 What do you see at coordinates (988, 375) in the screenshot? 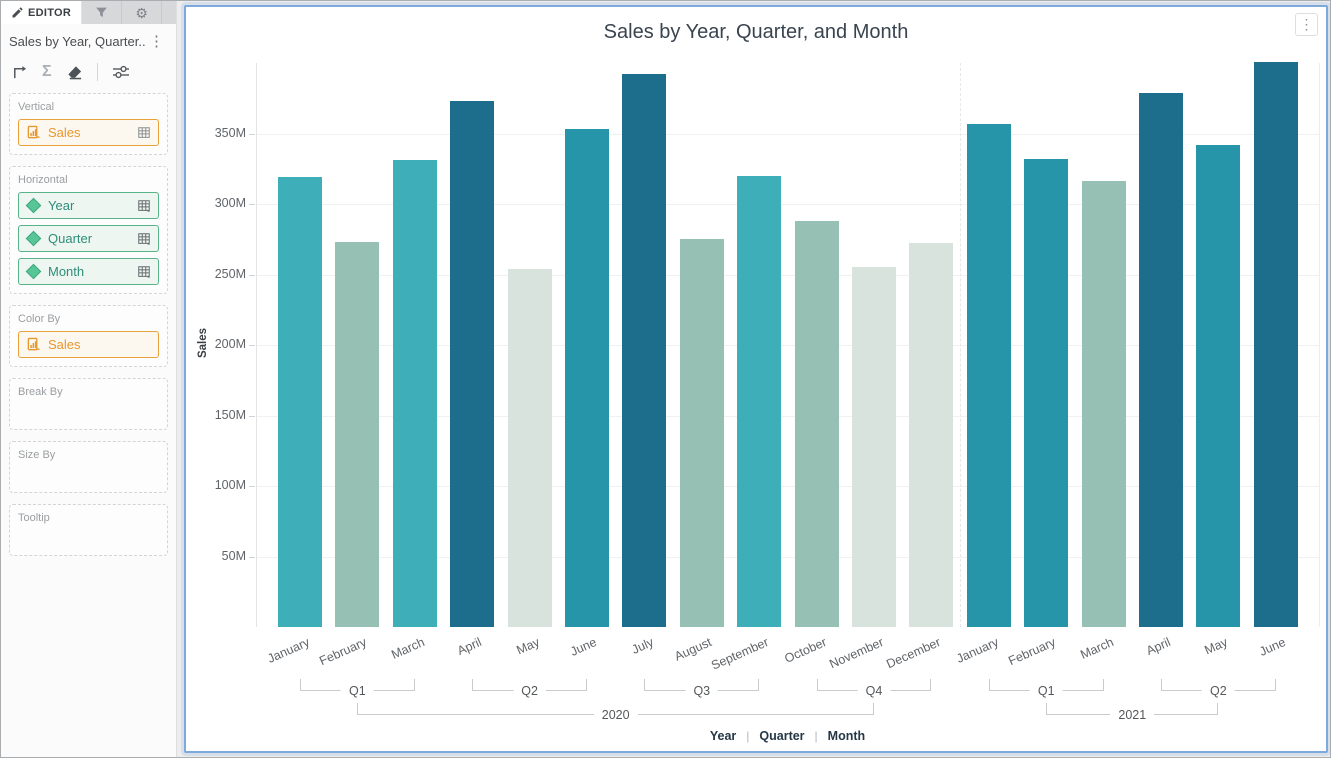
I see `bar-january-2021` at bounding box center [988, 375].